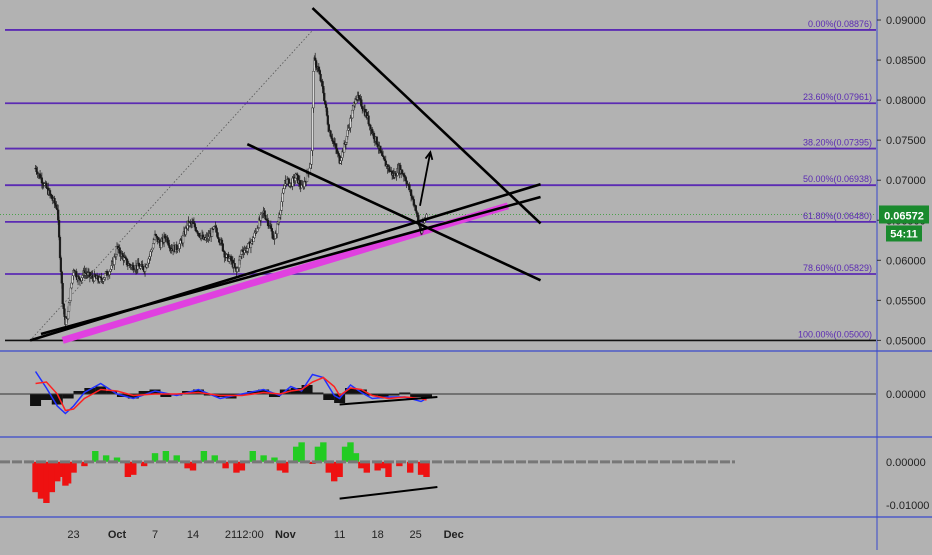 This screenshot has height=555, width=932. I want to click on current-price-label: 0.06572, so click(904, 216).